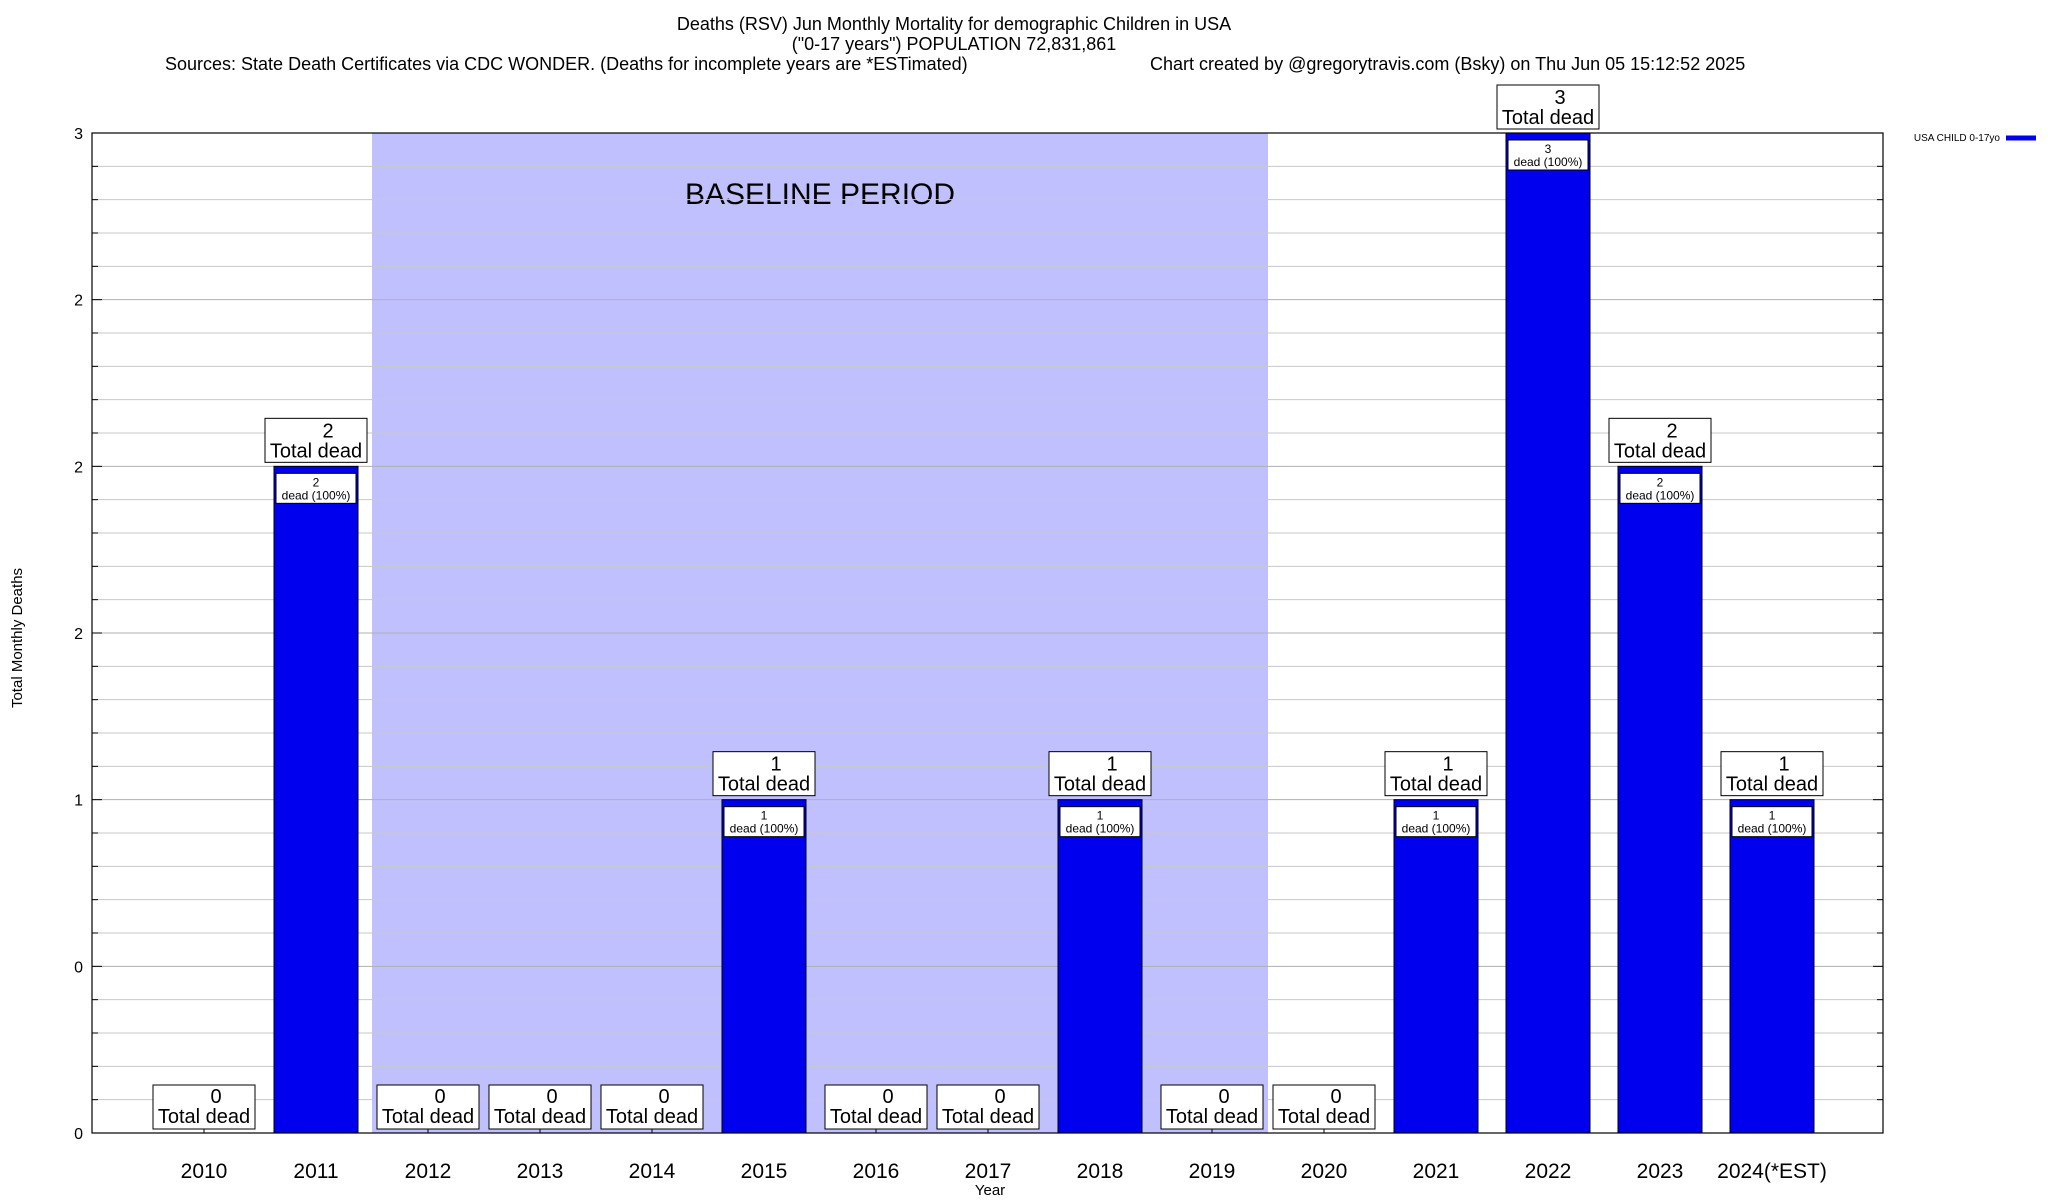  What do you see at coordinates (1559, 98) in the screenshot?
I see `total-value: 3` at bounding box center [1559, 98].